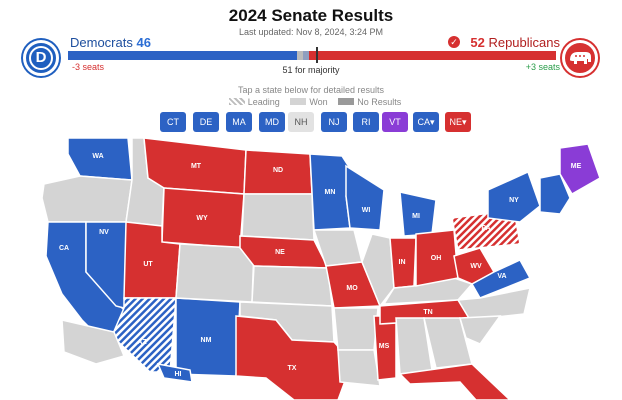 Image resolution: width=622 pixels, height=400 pixels. Describe the element at coordinates (477, 42) in the screenshot. I see `republicans-seats: 52` at that location.